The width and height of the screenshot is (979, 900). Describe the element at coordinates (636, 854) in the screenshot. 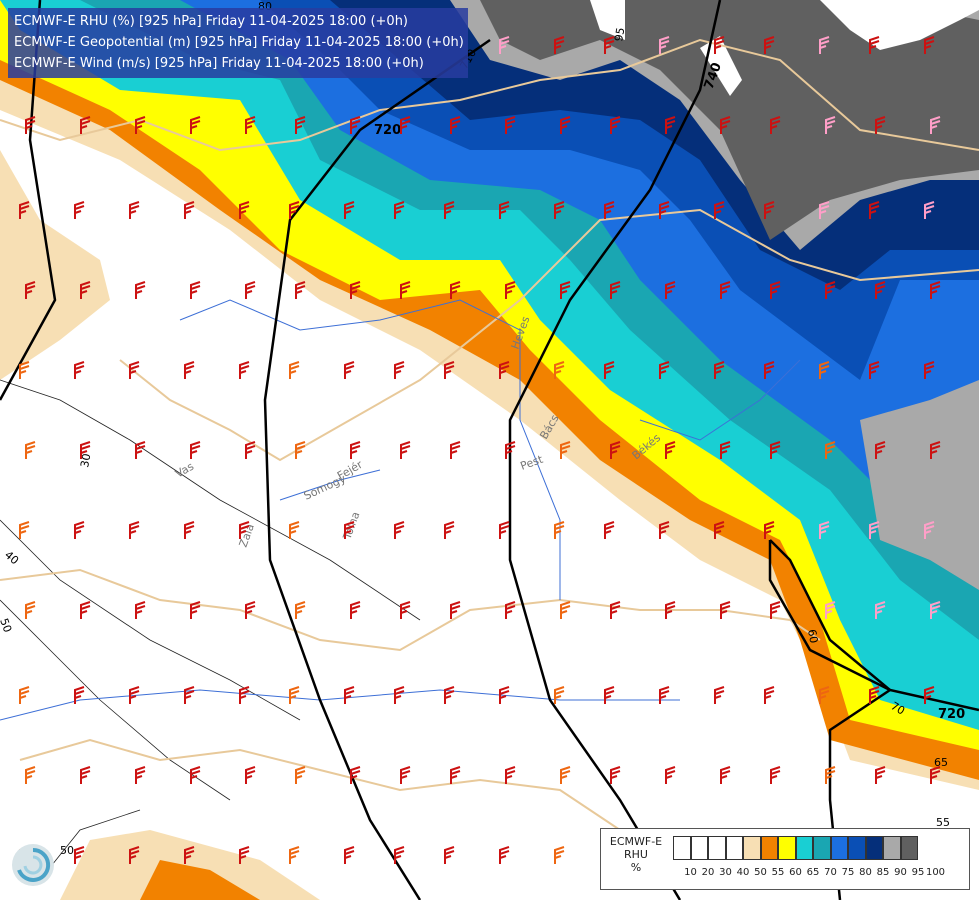

I see `legend-label: ECMWF-E RHU %` at that location.